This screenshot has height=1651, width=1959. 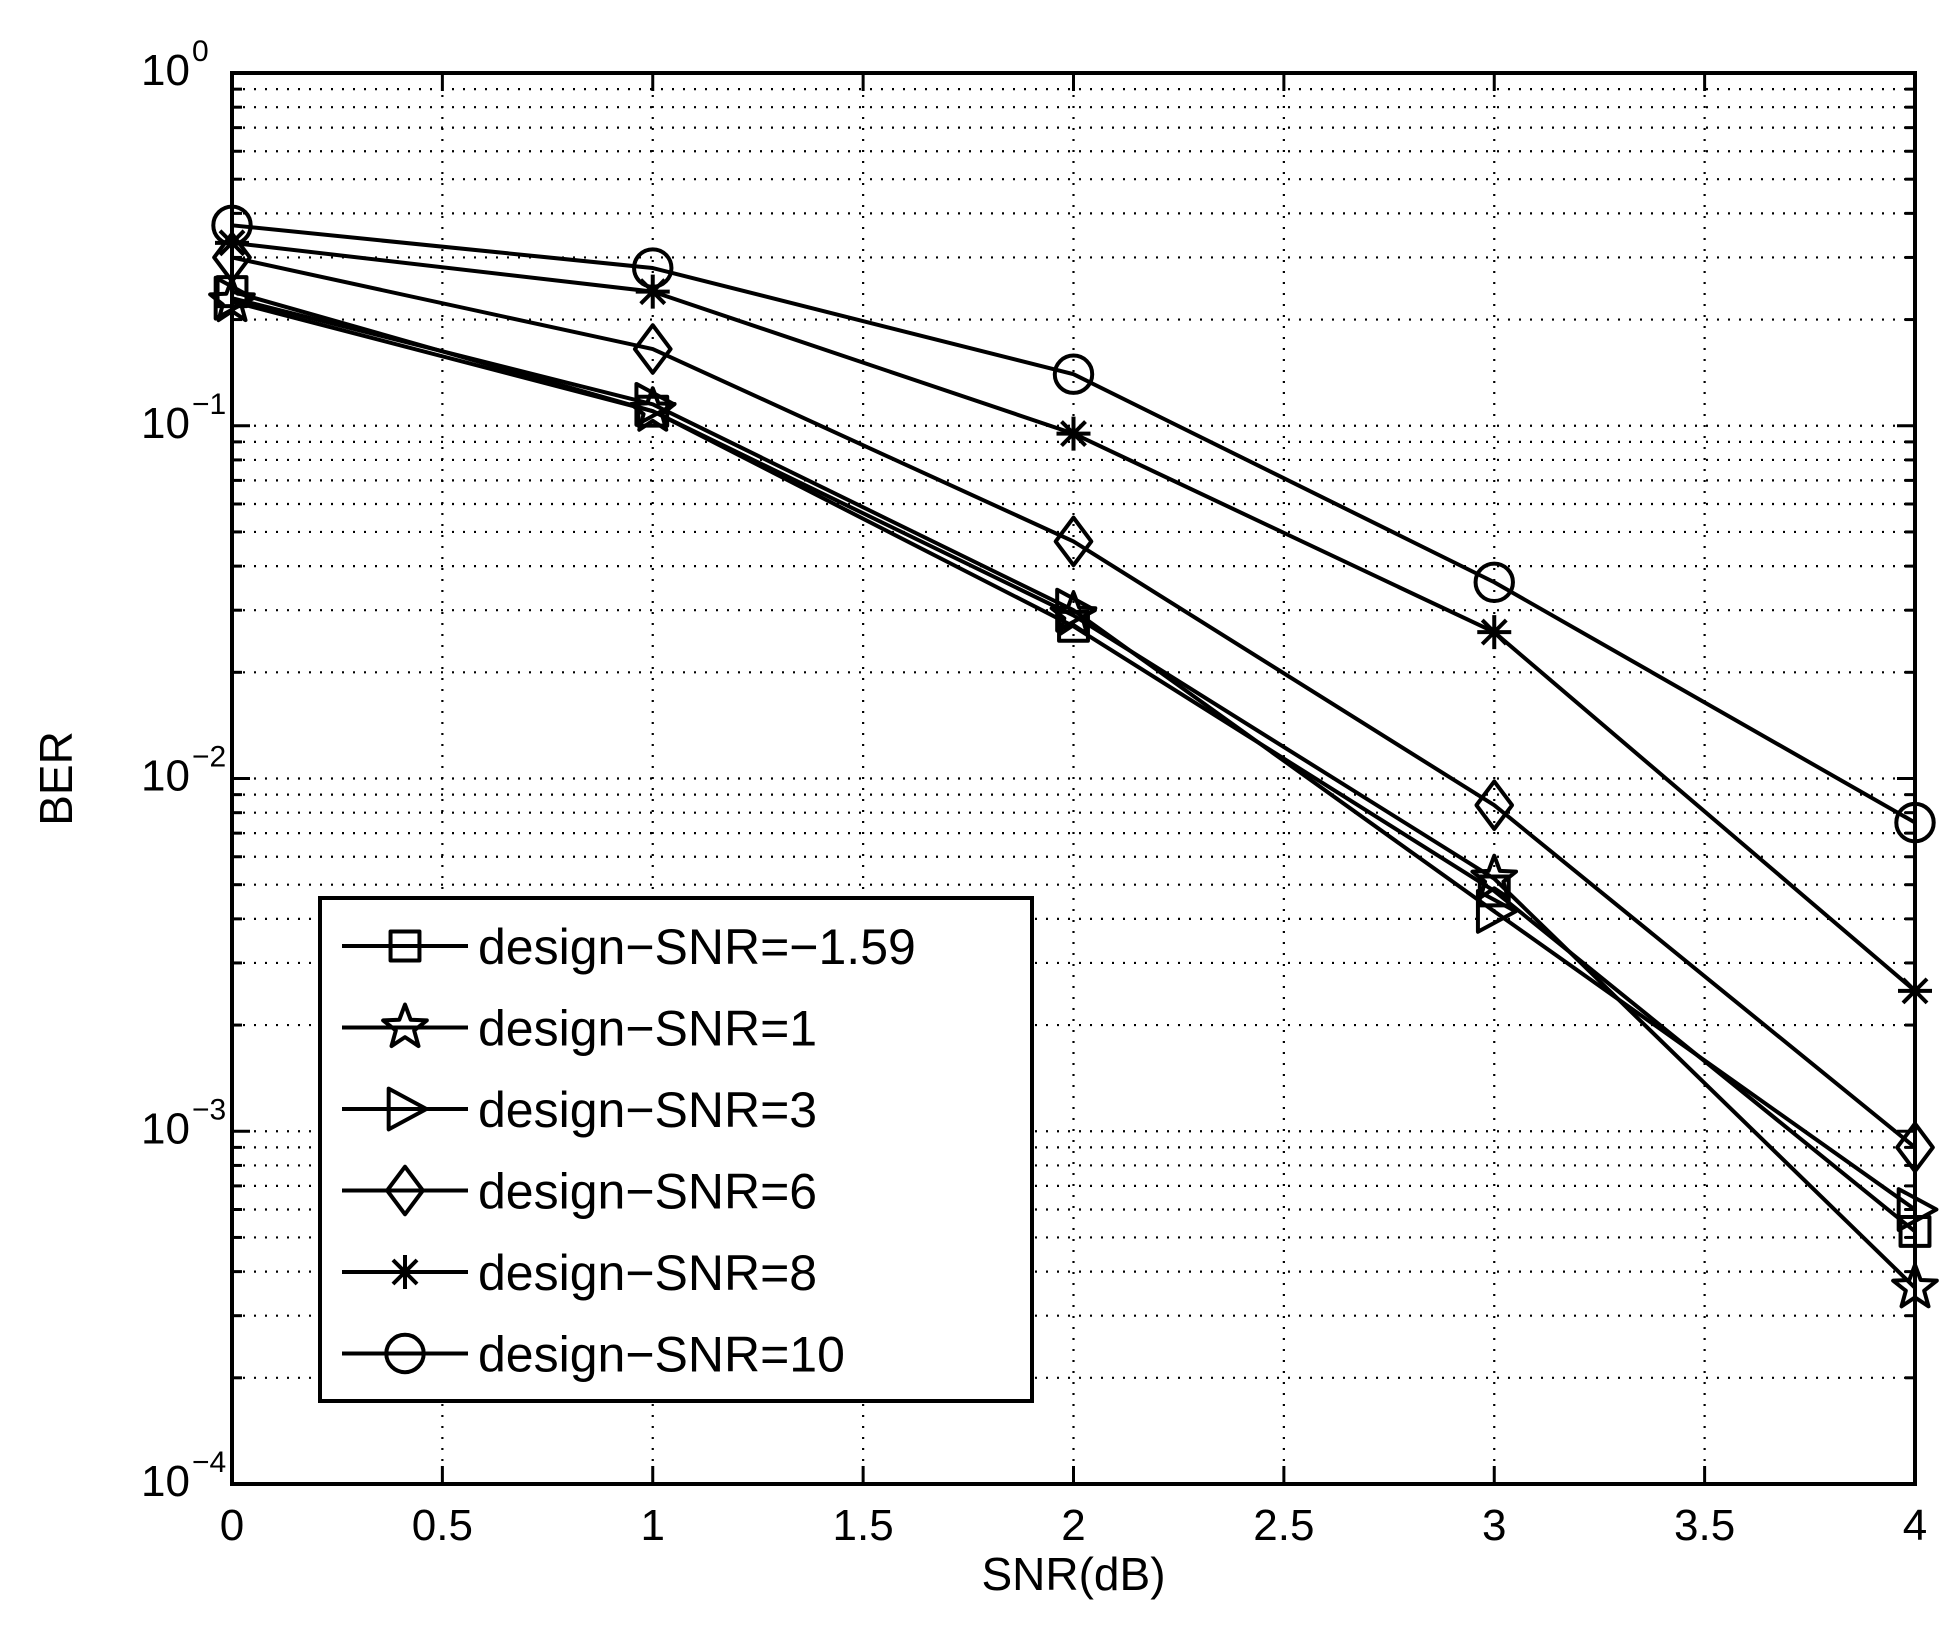 What do you see at coordinates (647, 1029) in the screenshot?
I see `legend-label: design−SNR=1` at bounding box center [647, 1029].